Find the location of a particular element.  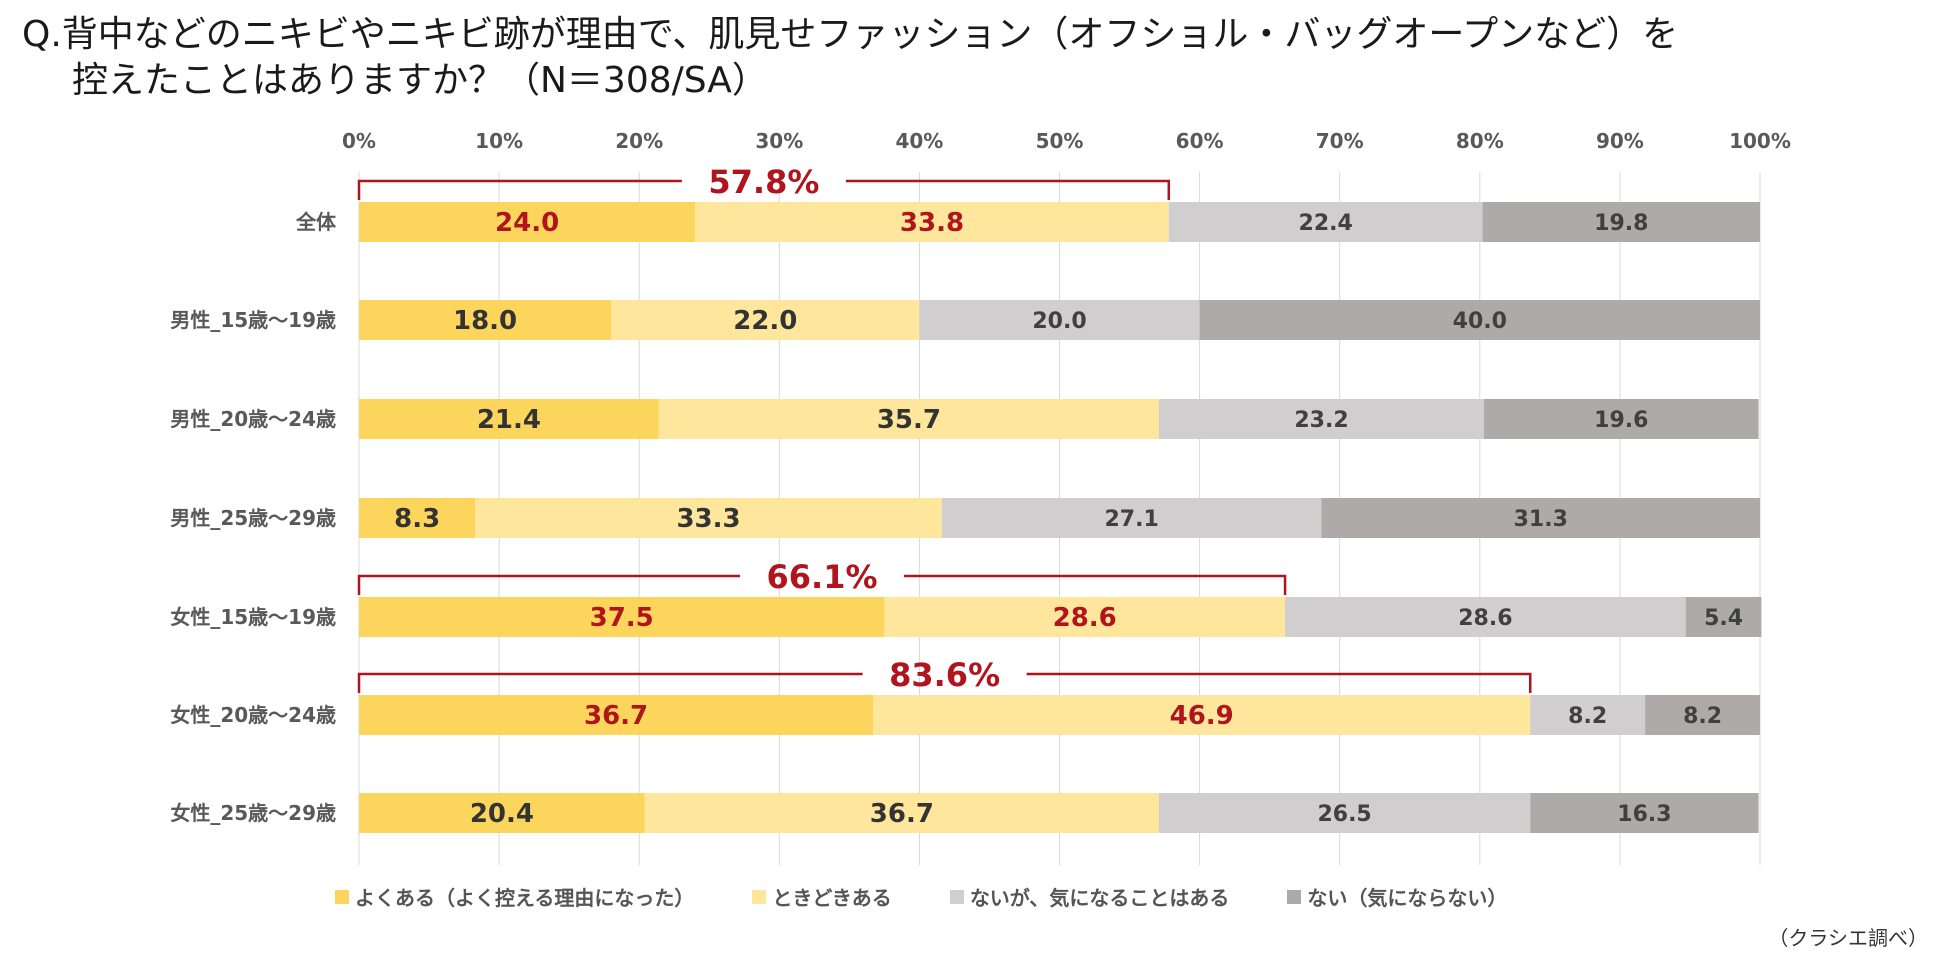

category-label: 全体 is located at coordinates (316, 222).